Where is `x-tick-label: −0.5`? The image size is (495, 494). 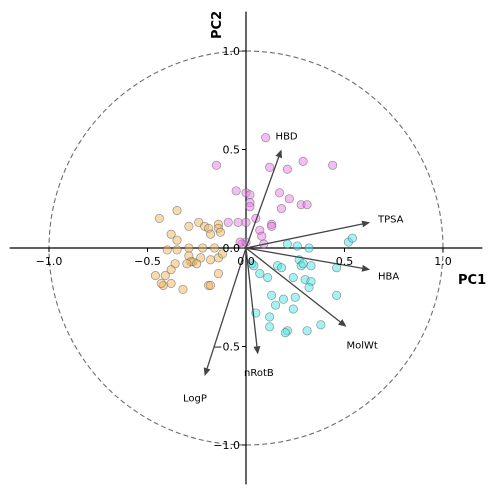 x-tick-label: −0.5 is located at coordinates (147, 261).